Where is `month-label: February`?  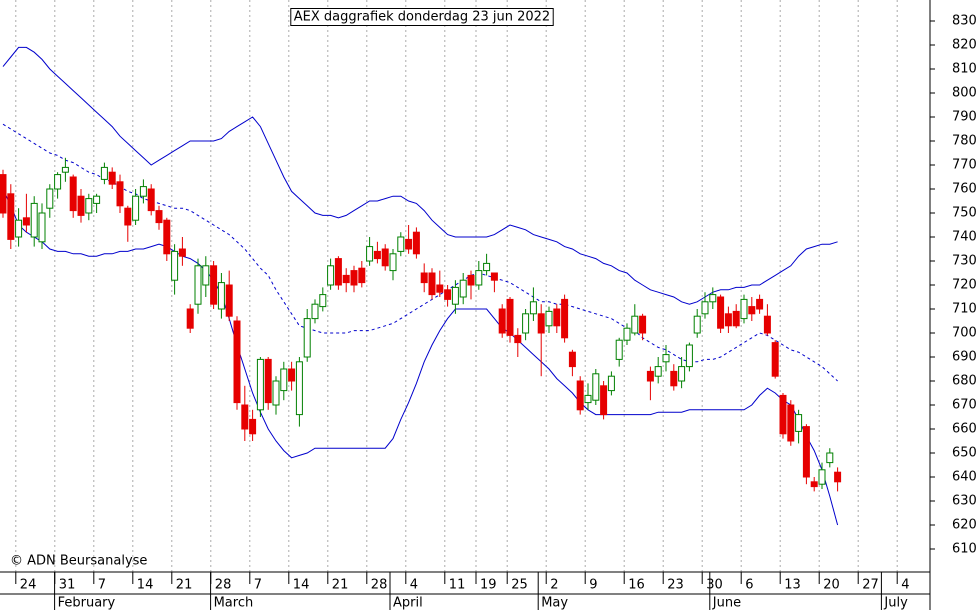
month-label: February is located at coordinates (87, 603).